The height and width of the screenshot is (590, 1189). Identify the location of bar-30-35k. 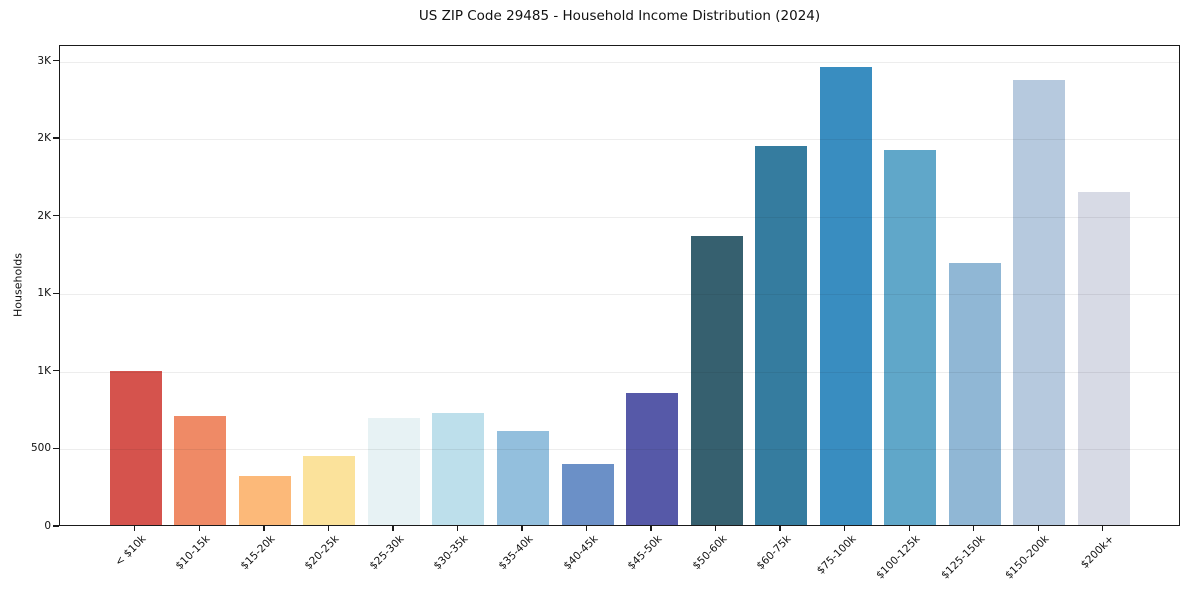
(458, 469).